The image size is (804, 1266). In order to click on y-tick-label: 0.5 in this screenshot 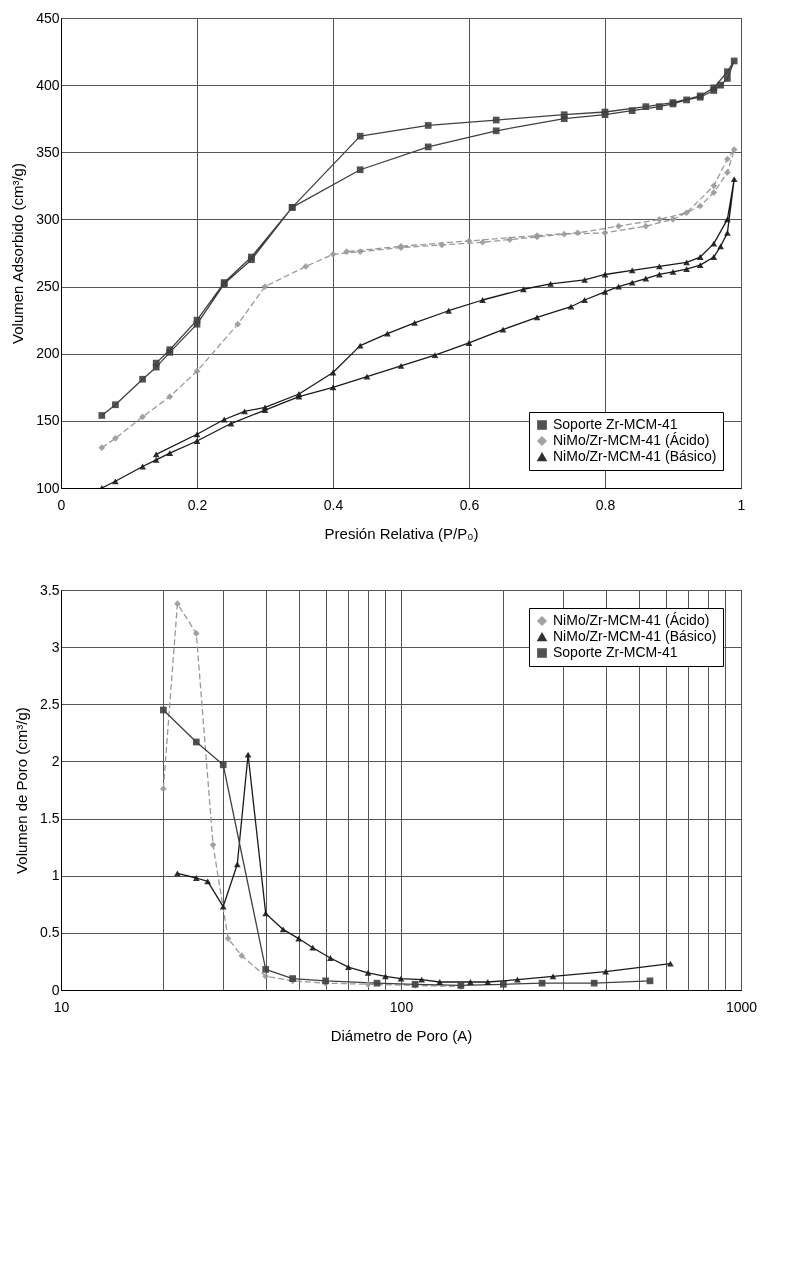, I will do `click(50, 932)`.